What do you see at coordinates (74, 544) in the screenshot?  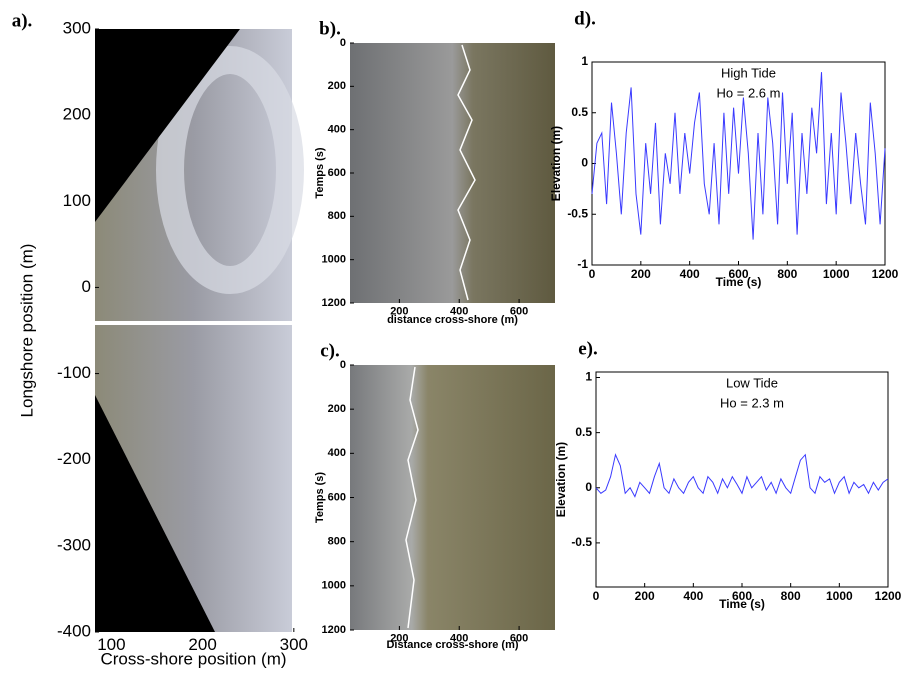 I see `y-tick-label: -300` at bounding box center [74, 544].